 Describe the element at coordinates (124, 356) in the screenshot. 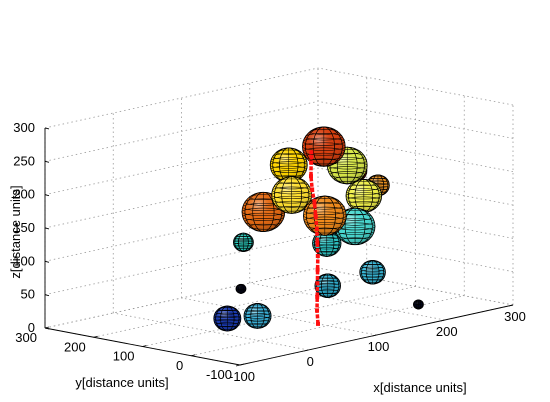

I see `y-tick-label: 100` at that location.